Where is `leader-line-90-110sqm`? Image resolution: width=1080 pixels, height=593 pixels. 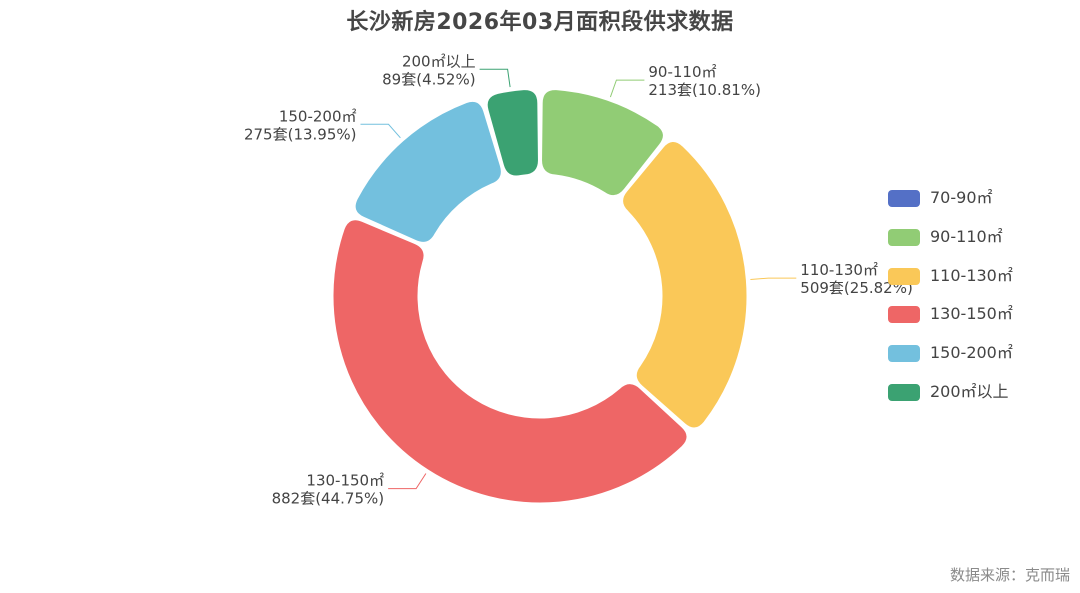 leader-line-90-110sqm is located at coordinates (627, 88).